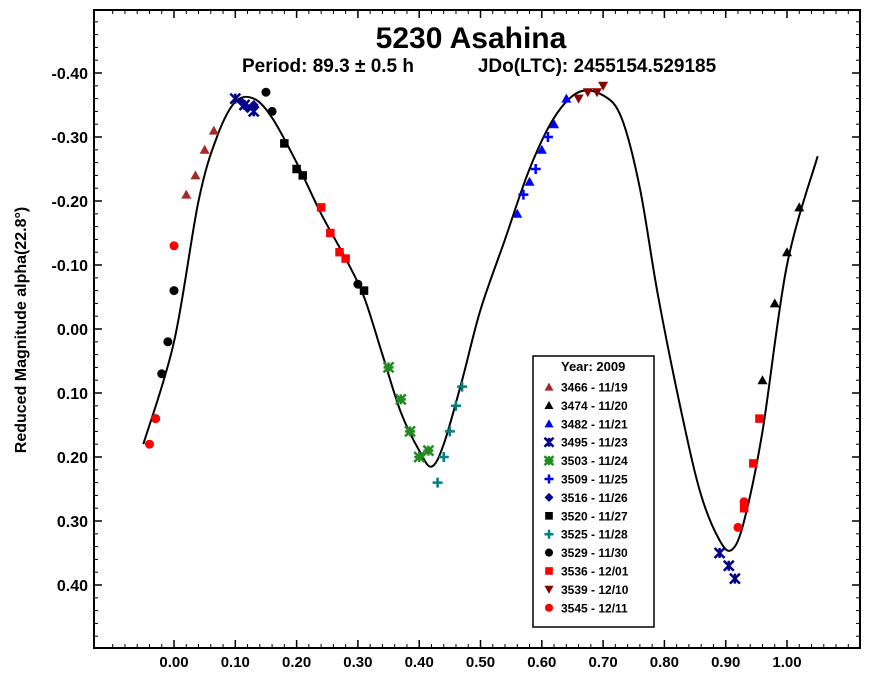 The image size is (871, 677). Describe the element at coordinates (602, 662) in the screenshot. I see `x-tick-label: 0.70` at that location.